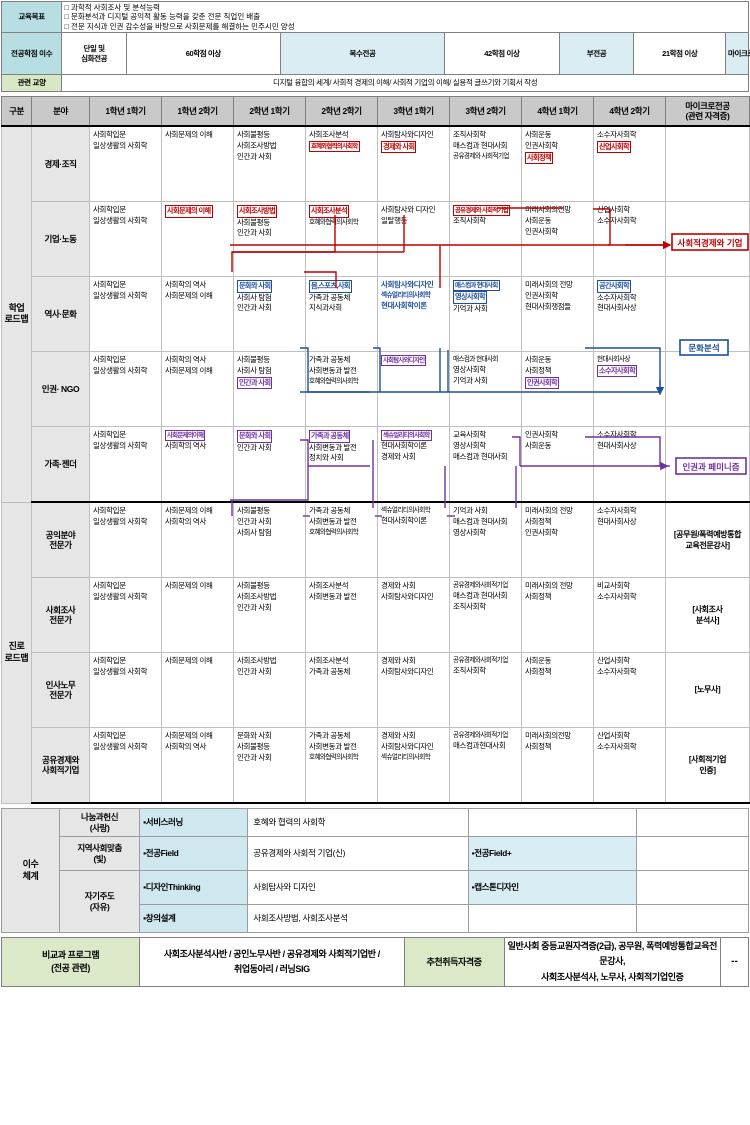 The width and height of the screenshot is (750, 1125). I want to click on highlight-token: 공유경제와 사회적기업, so click(481, 211).